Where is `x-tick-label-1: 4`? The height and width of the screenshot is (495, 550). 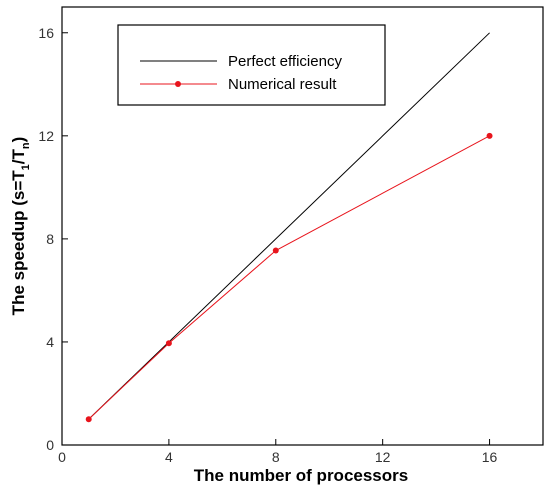
x-tick-label-1: 4 is located at coordinates (169, 457).